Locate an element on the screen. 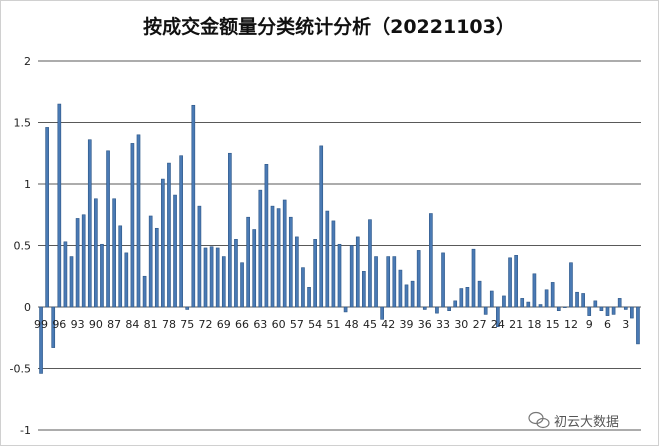 The width and height of the screenshot is (659, 446). watermark: 初云大数据 is located at coordinates (573, 420).